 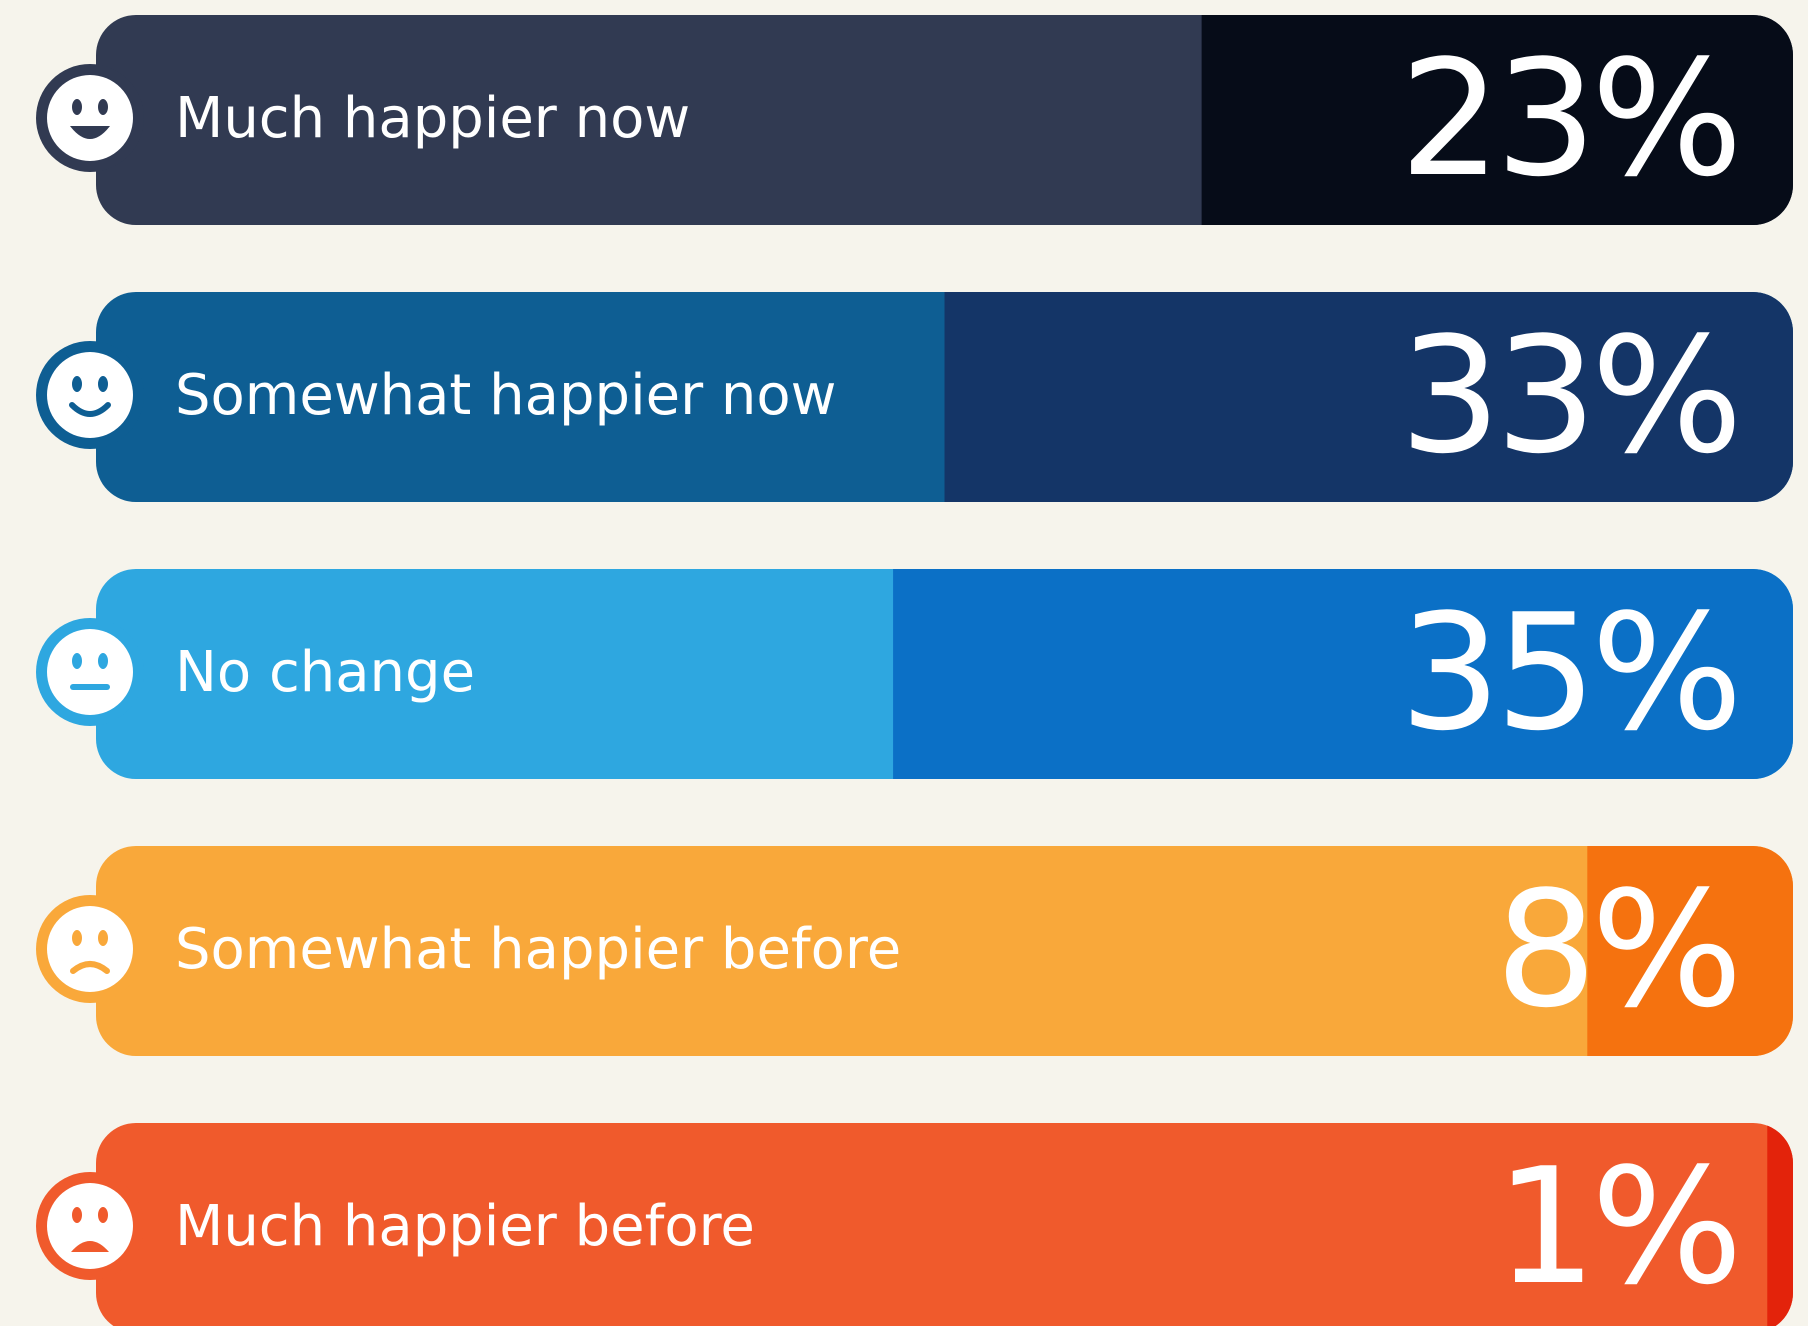 I want to click on value-label: 8%, so click(x=1616, y=949).